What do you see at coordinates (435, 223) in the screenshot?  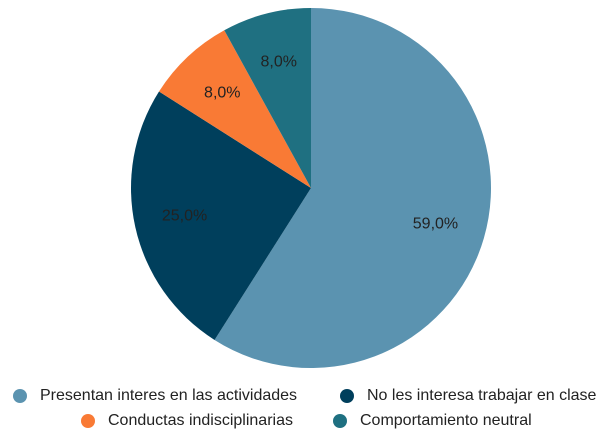 I see `data-label: 59,0%` at bounding box center [435, 223].